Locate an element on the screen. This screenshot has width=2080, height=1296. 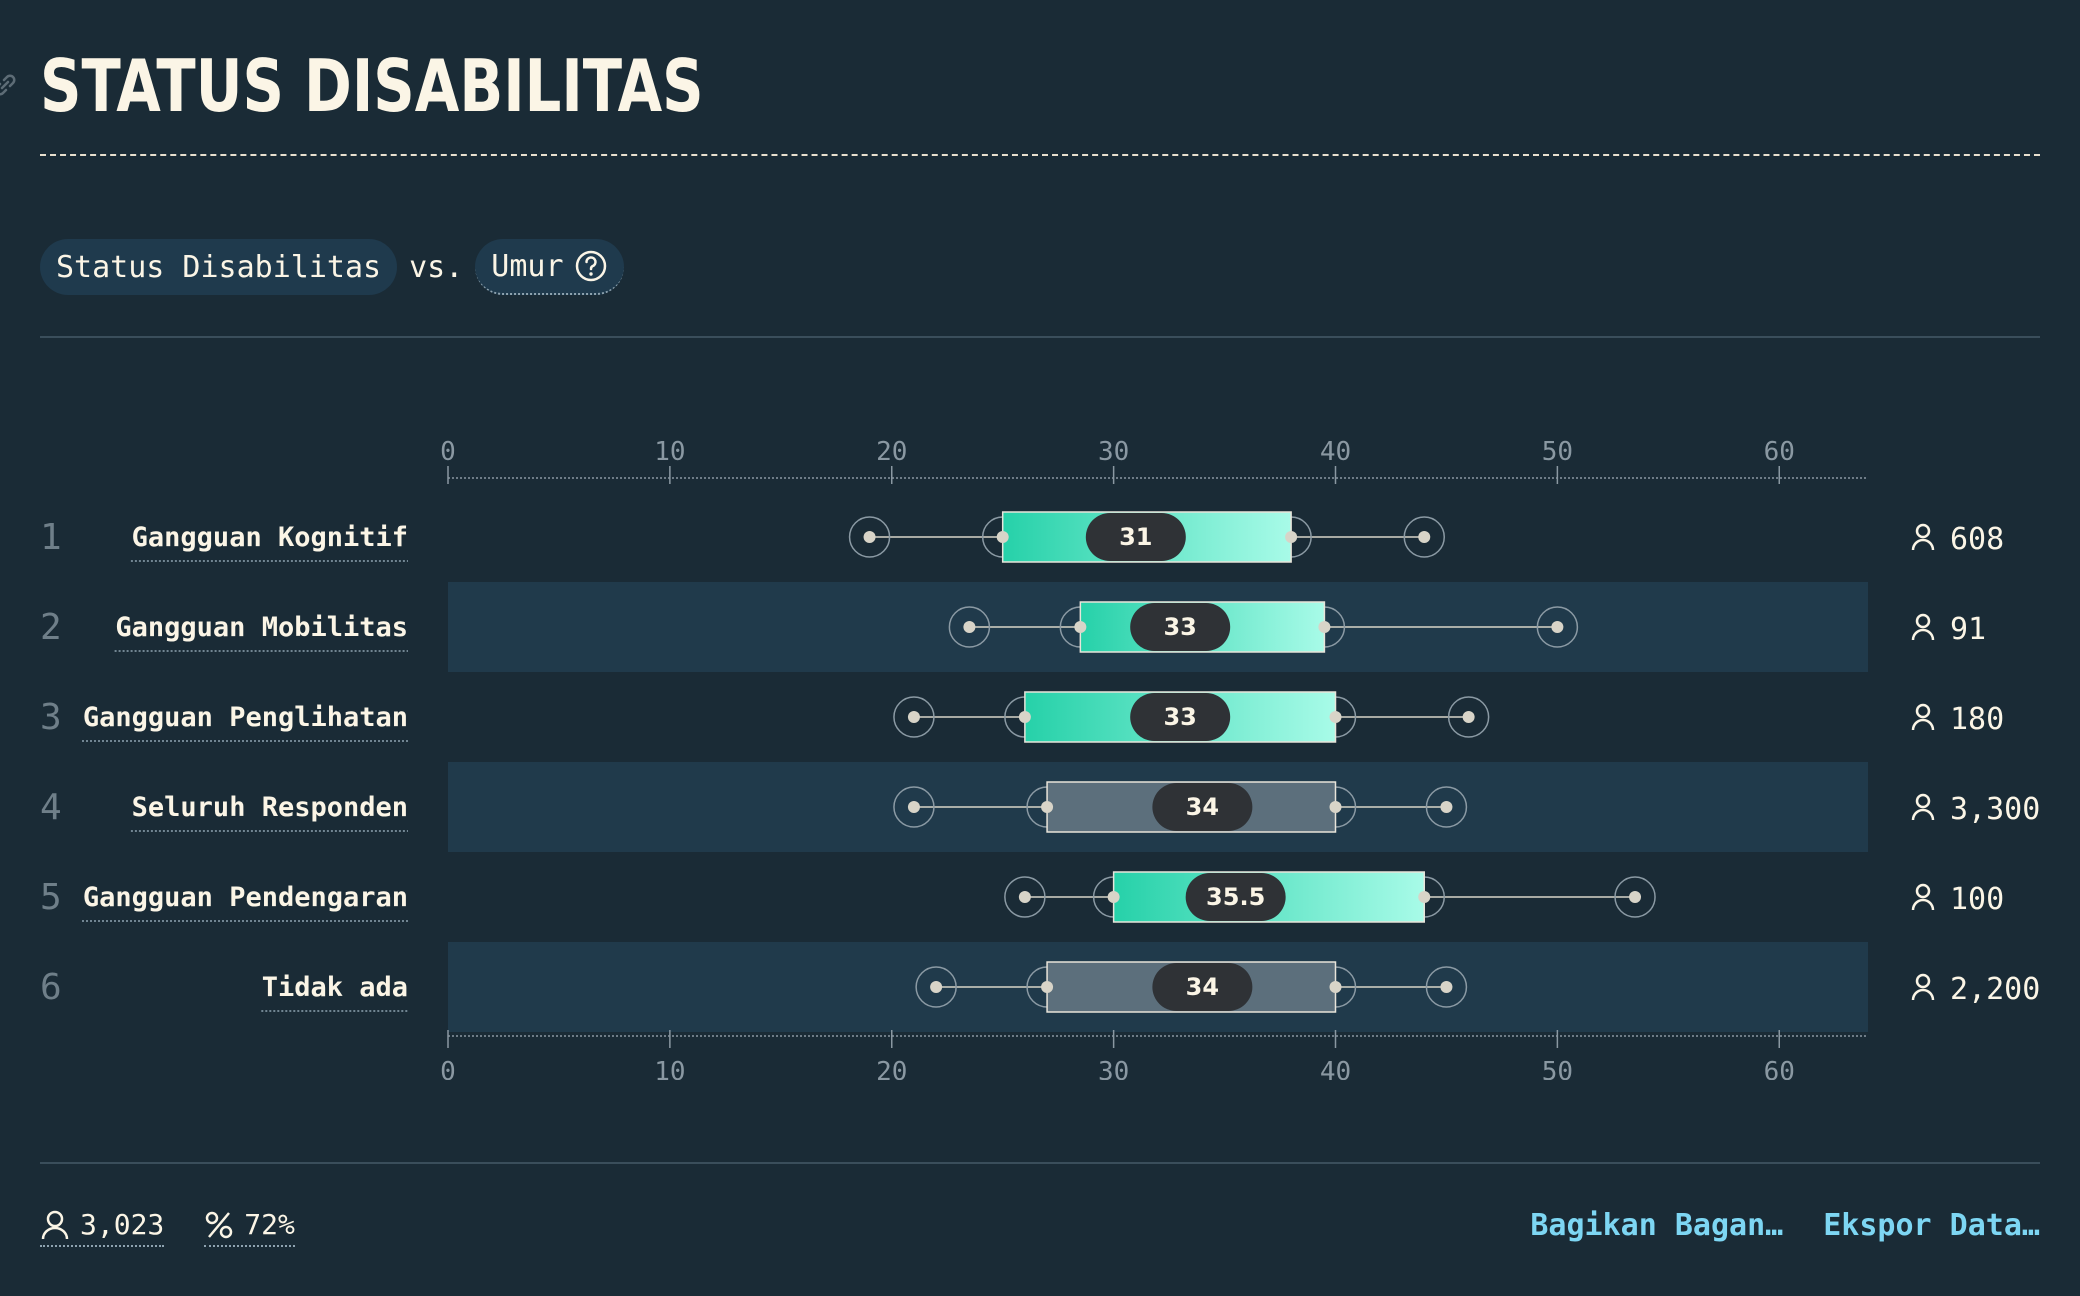
page-title: STATUS DISABILITAS is located at coordinates (372, 86).